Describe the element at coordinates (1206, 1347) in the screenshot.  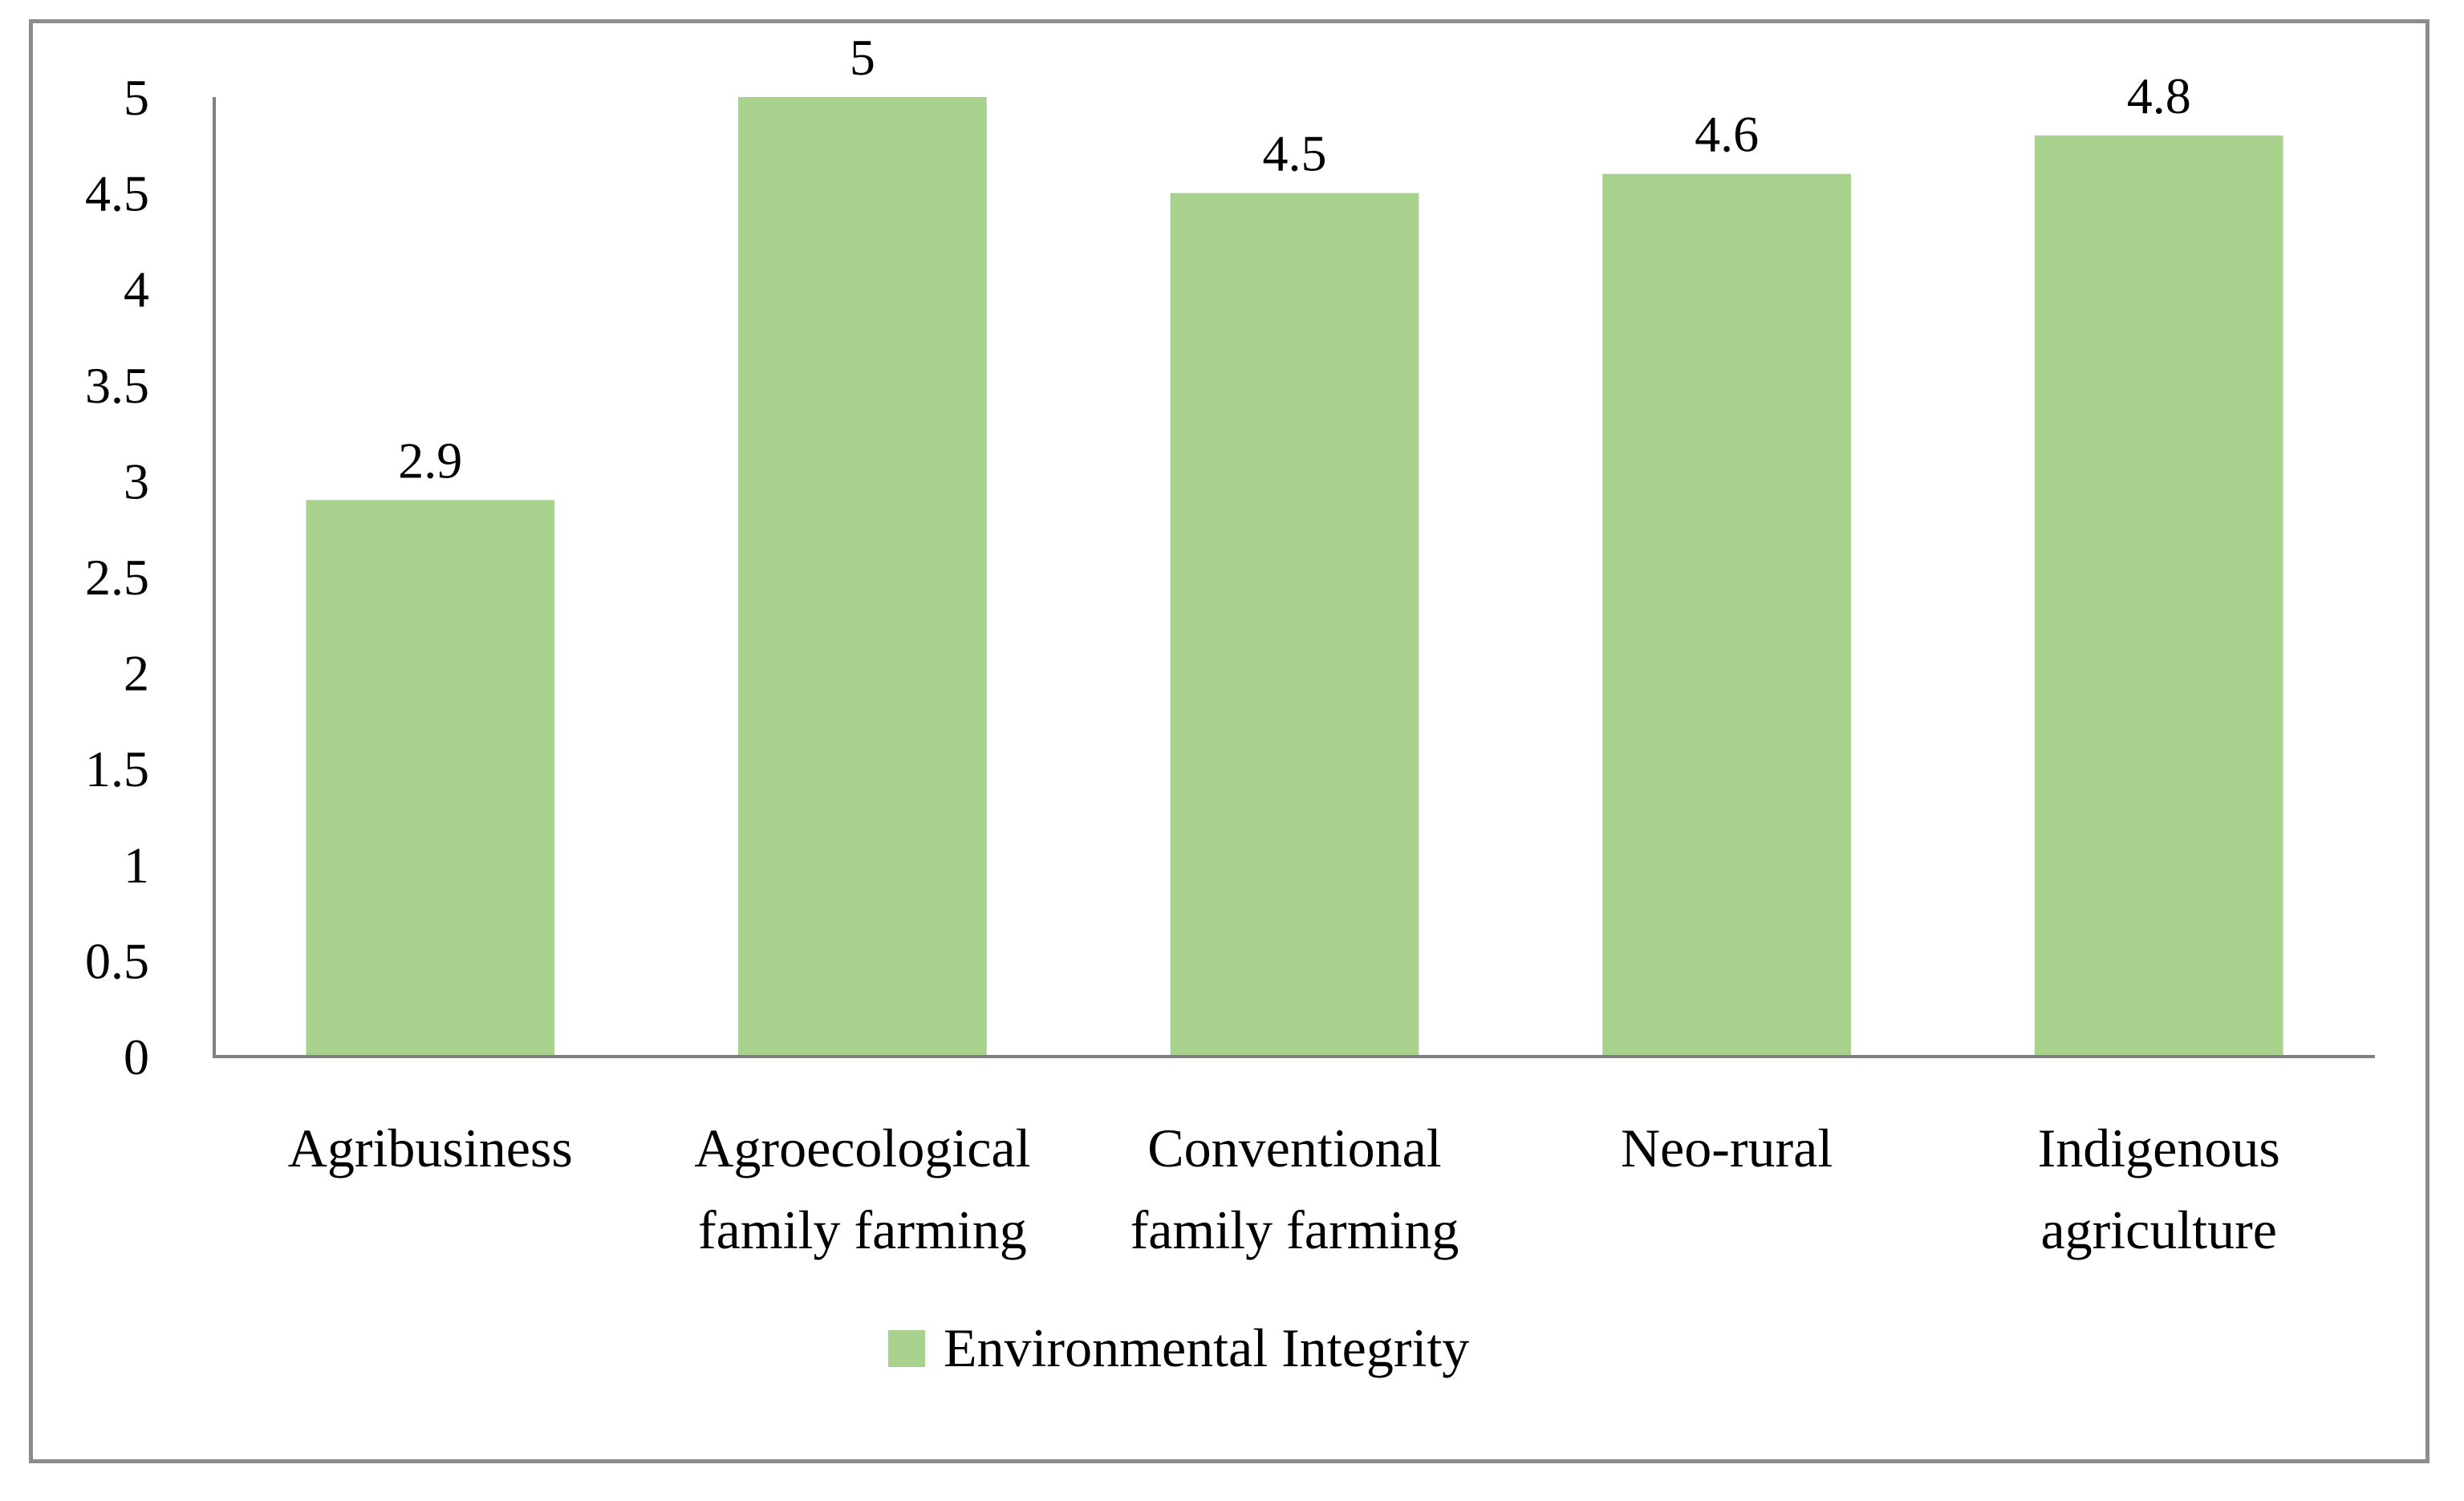
I see `legend-label: Environmental Integrity` at that location.